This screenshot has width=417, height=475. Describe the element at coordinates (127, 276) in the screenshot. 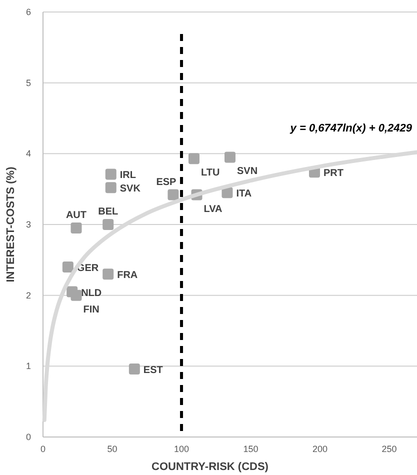

I see `series-label: FRA` at that location.